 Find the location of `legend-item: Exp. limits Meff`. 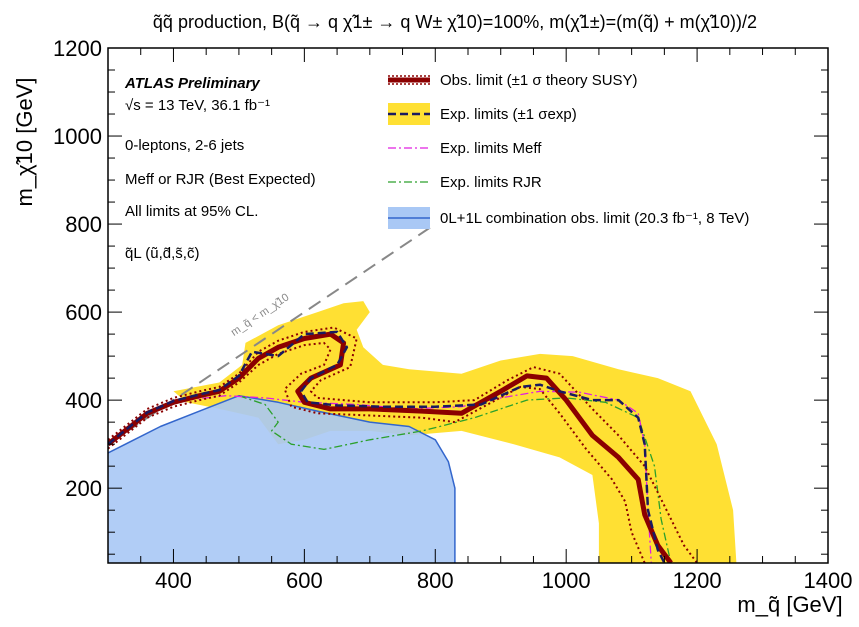

legend-item: Exp. limits Meff is located at coordinates (465, 148).